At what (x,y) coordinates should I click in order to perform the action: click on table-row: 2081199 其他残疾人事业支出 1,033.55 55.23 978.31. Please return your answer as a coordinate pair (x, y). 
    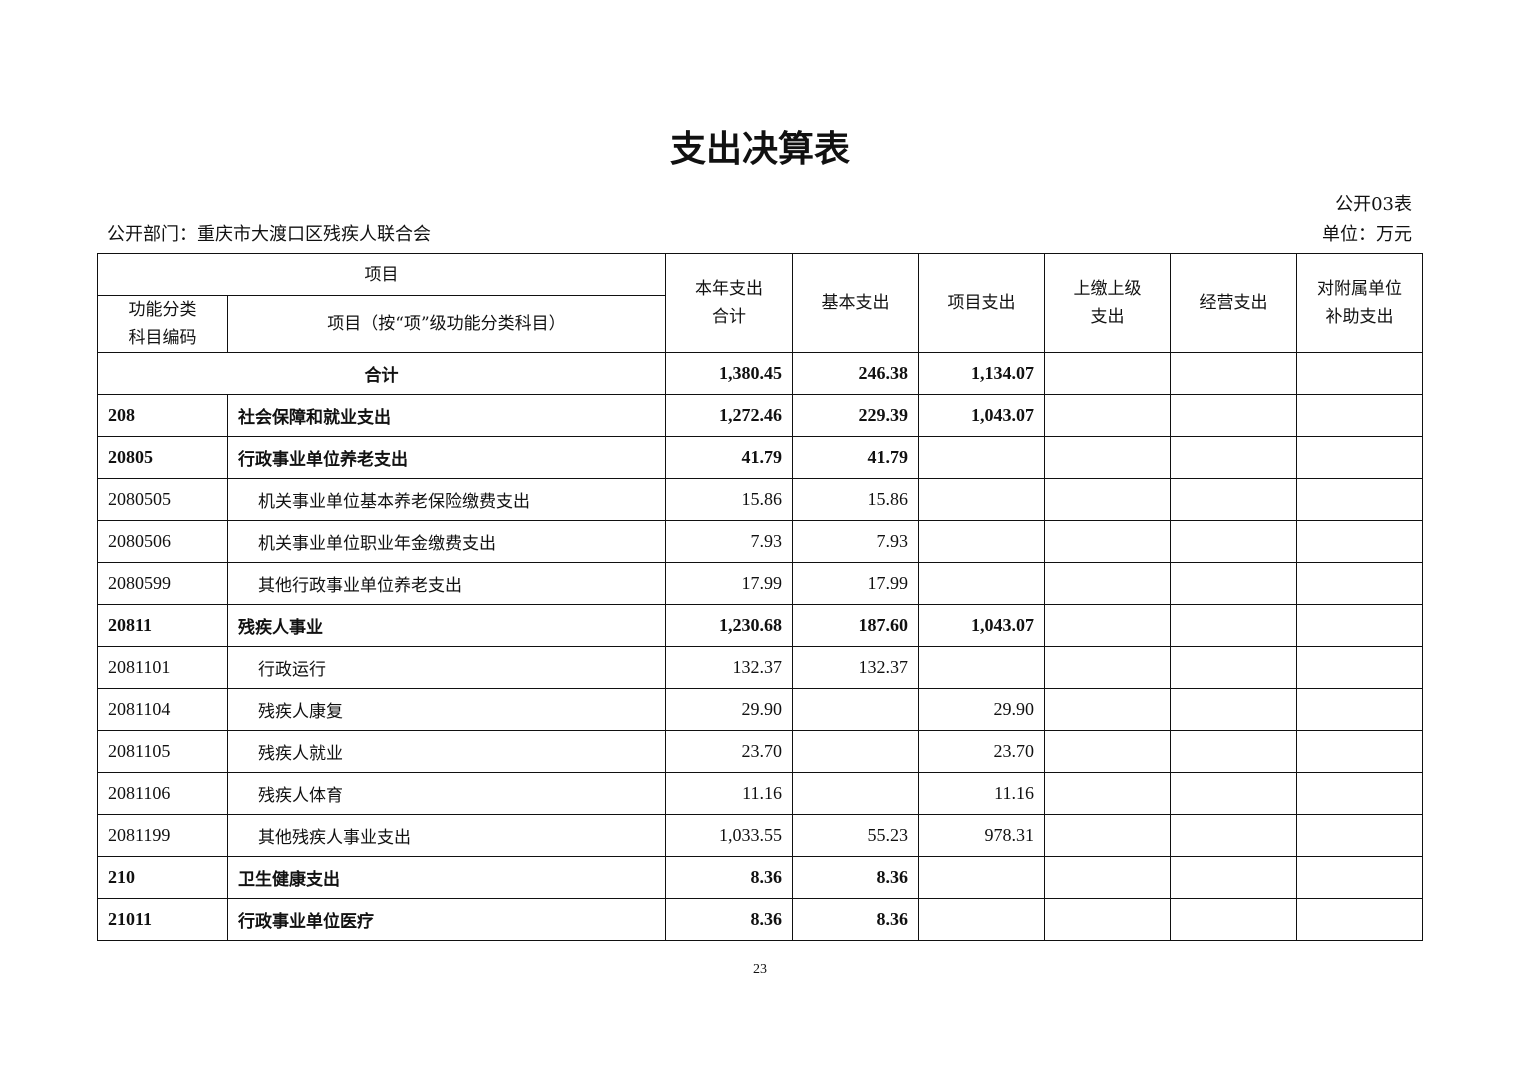
    Looking at the image, I should click on (760, 835).